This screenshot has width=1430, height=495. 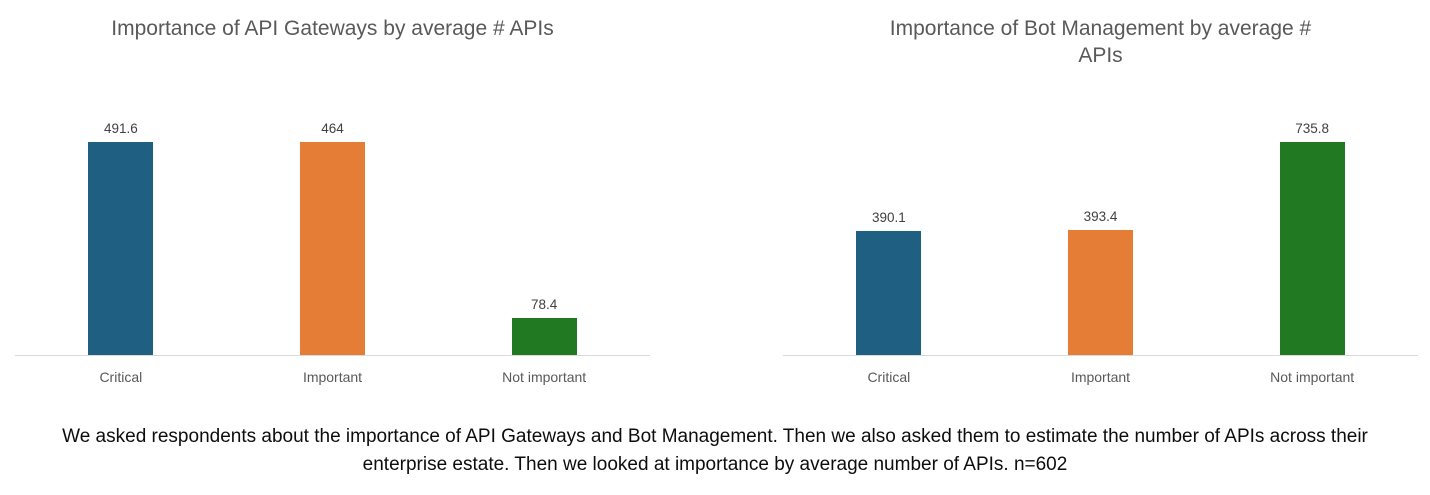 I want to click on bar-column: 735.8, so click(x=1312, y=238).